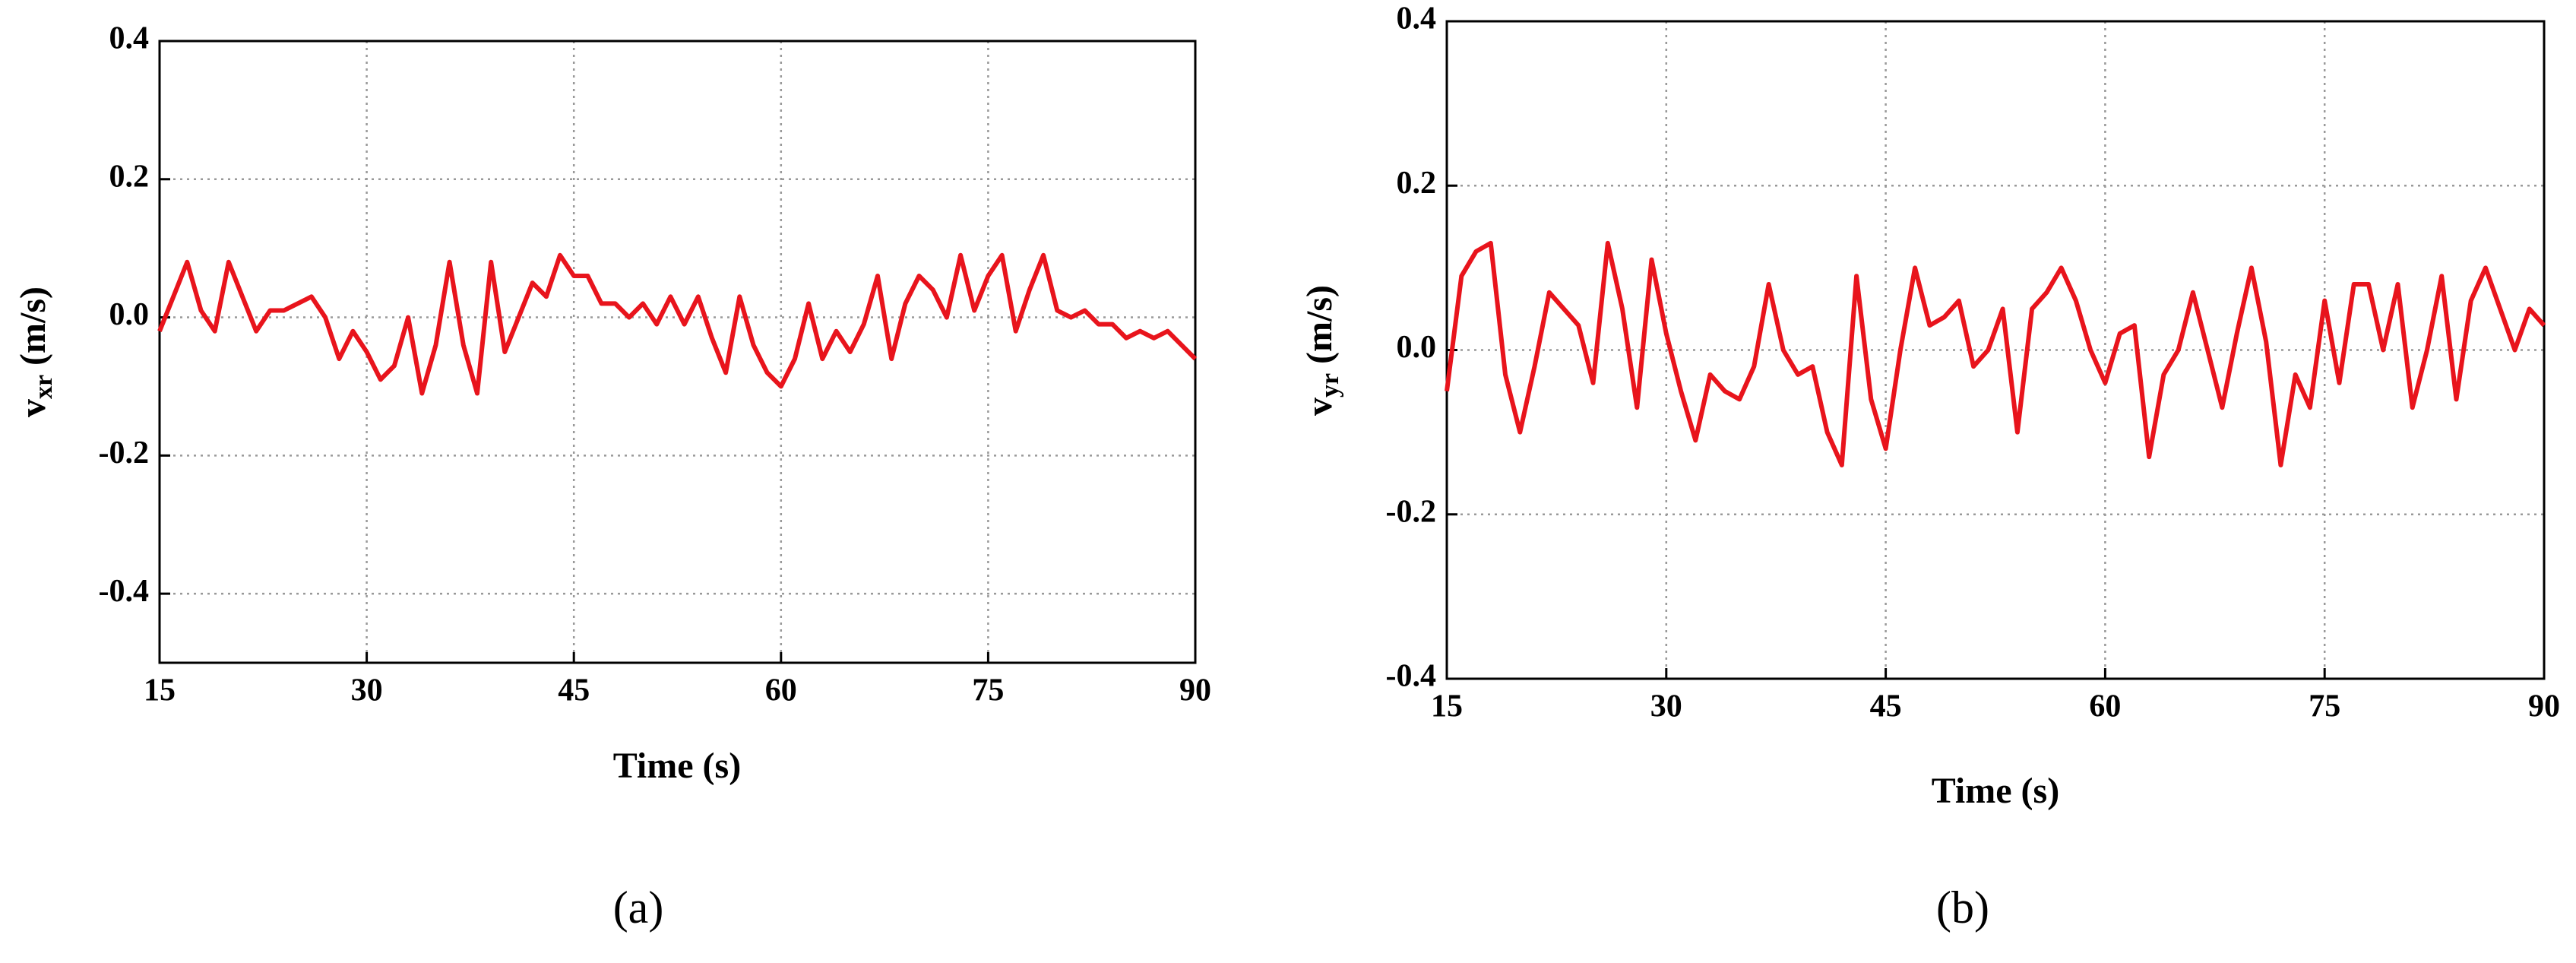 The width and height of the screenshot is (2576, 963). What do you see at coordinates (44, 387) in the screenshot?
I see `y-axis-subscript: xr` at bounding box center [44, 387].